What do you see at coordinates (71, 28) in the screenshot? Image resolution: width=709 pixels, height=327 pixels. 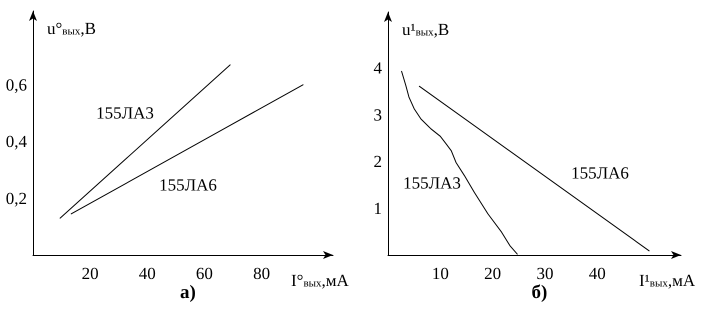 I see `y-axis-title: u°вых,В` at bounding box center [71, 28].